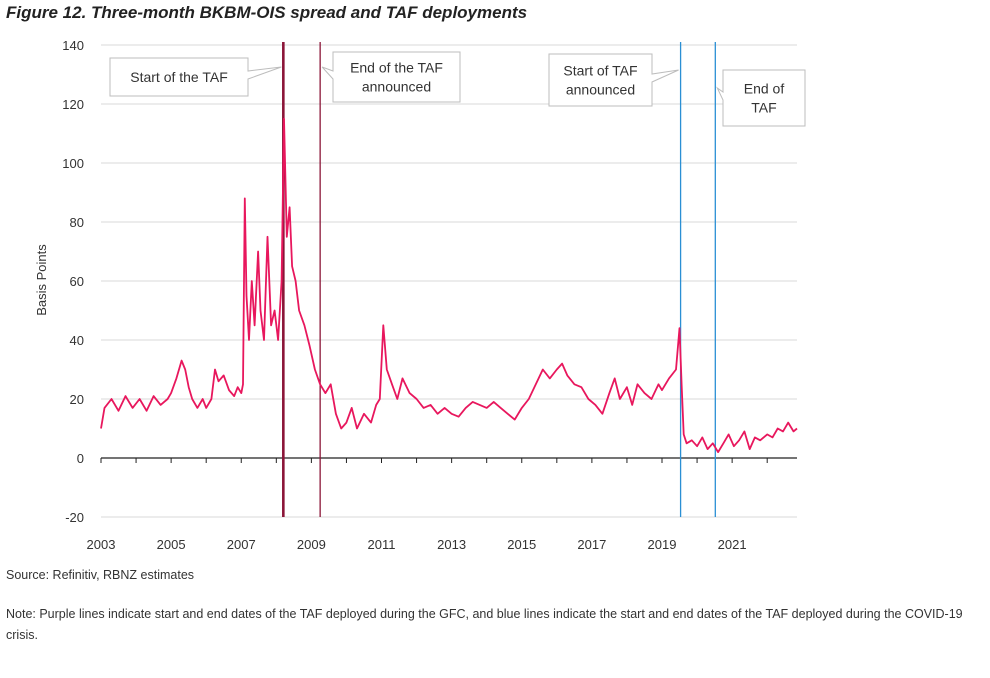 This screenshot has width=990, height=678. I want to click on source-note: Source: Refinitiv, RBNZ estimates, so click(100, 575).